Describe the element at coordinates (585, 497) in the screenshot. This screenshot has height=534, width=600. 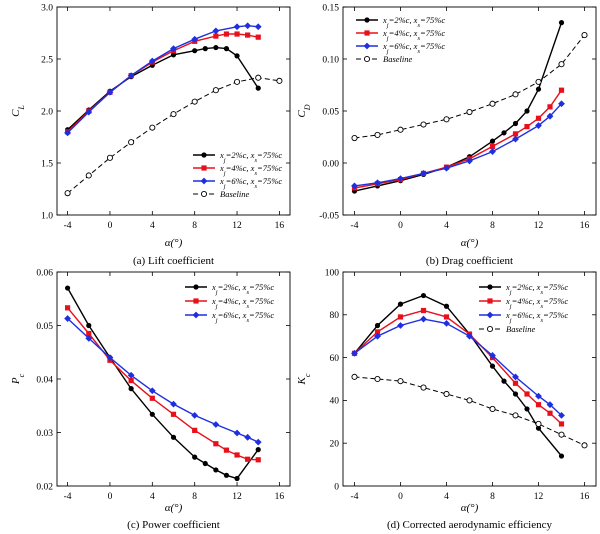
I see `x-tick-label: 16` at that location.